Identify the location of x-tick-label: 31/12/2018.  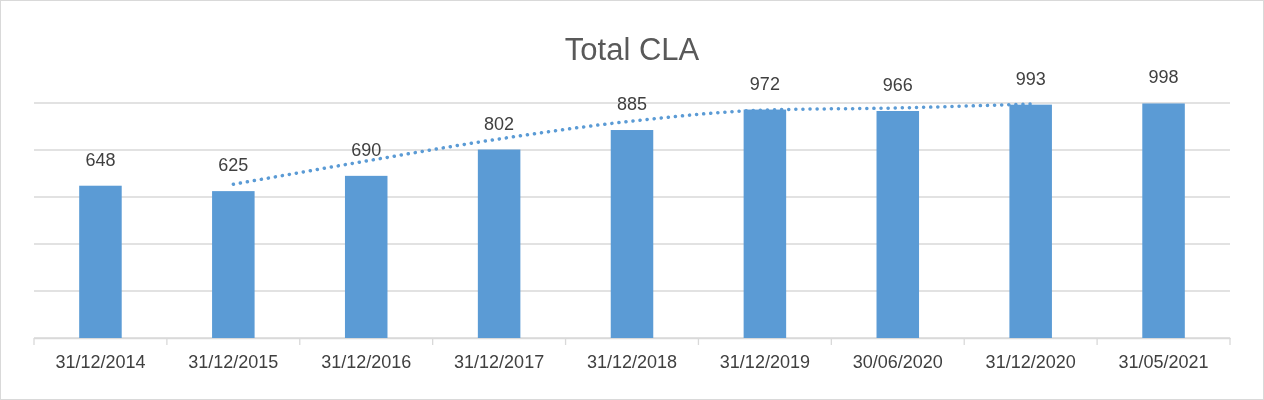
(632, 362).